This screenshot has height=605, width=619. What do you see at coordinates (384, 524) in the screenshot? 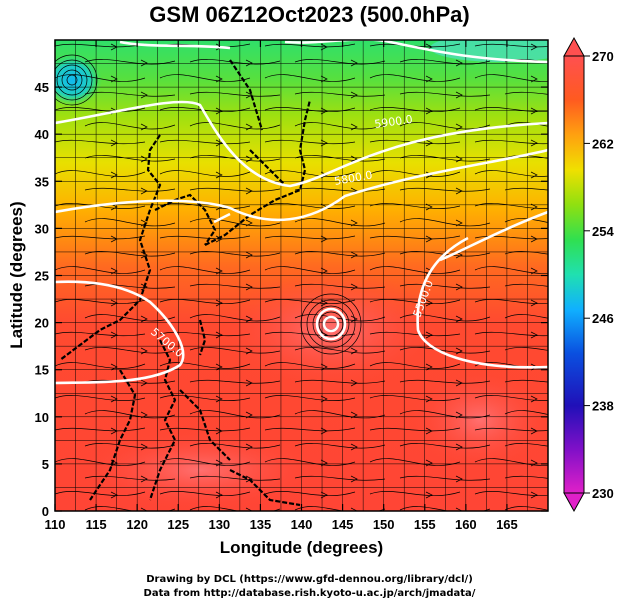
I see `x-tick-label: 150` at bounding box center [384, 524].